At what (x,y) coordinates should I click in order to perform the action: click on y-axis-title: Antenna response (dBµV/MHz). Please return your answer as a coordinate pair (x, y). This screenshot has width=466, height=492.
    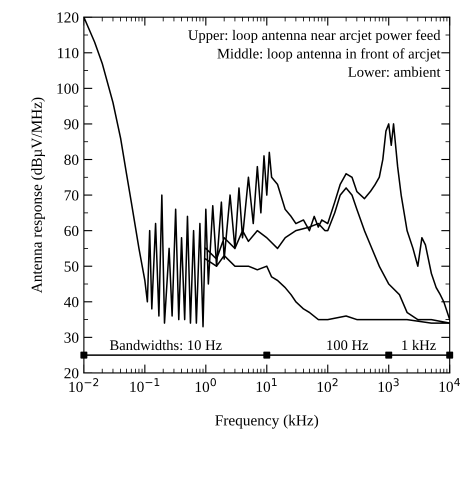
    Looking at the image, I should click on (38, 196).